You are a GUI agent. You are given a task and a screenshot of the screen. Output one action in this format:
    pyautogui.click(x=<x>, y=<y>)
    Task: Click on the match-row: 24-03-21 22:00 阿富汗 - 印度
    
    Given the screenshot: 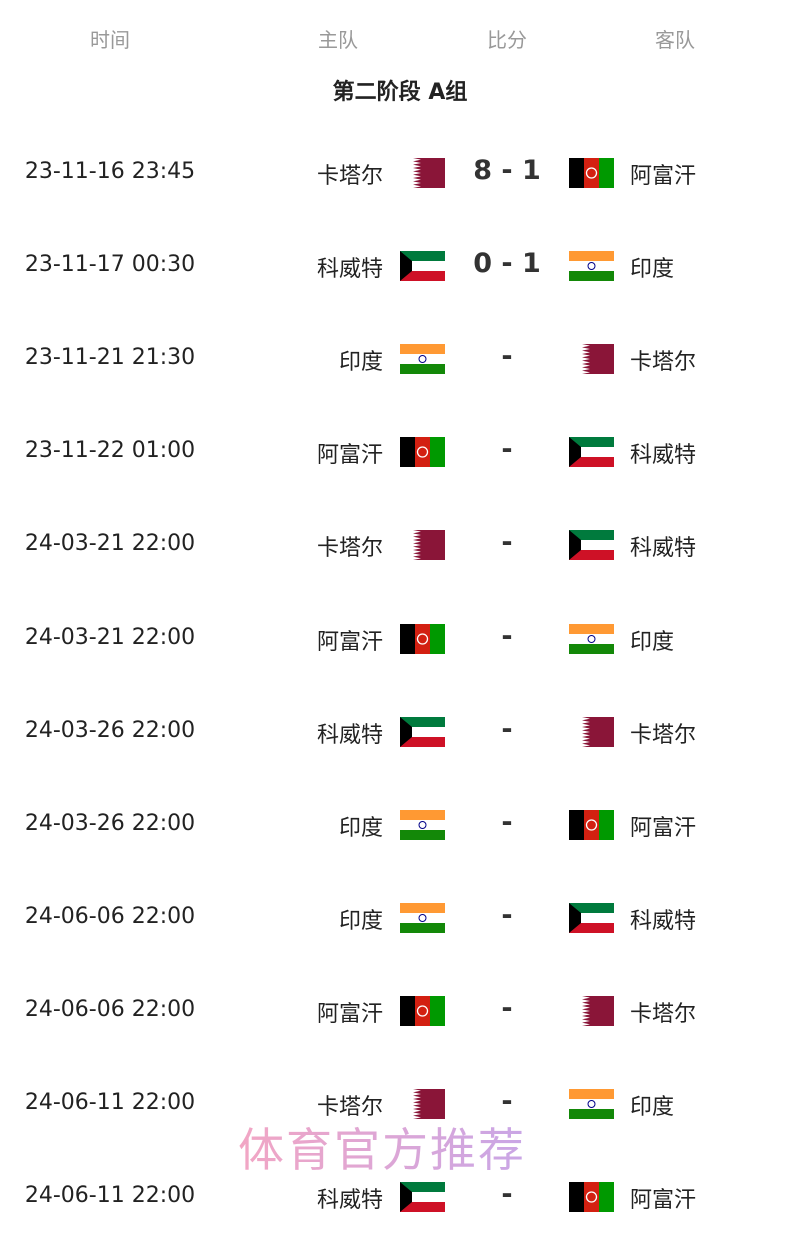 What is the action you would take?
    pyautogui.click(x=400, y=639)
    